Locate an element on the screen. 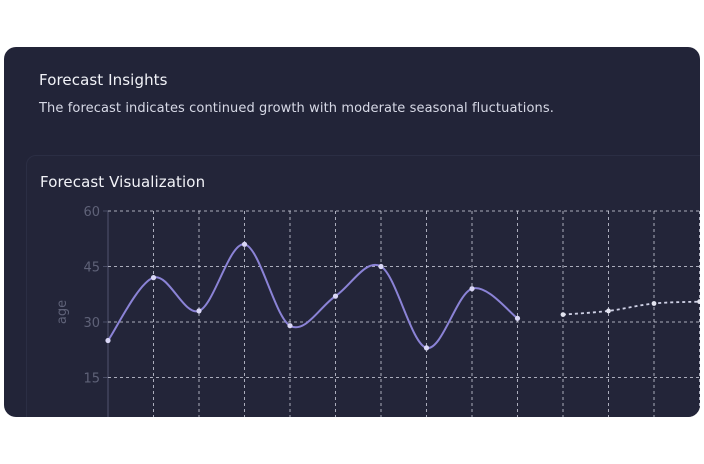 This screenshot has width=704, height=464. y-axis-ticks: 15 30 45 60 is located at coordinates (91, 296).